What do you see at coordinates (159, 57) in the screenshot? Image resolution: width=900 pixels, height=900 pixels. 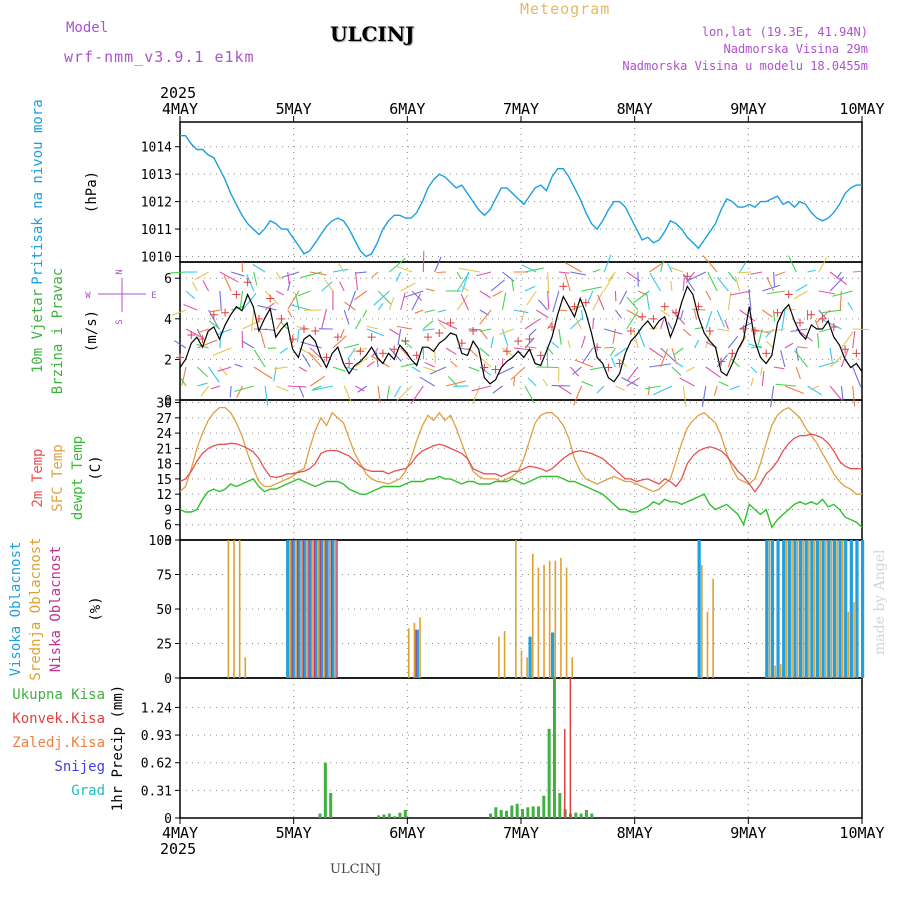 I see `model-name: wrf-nmm_v3.9.1 e1km` at bounding box center [159, 57].